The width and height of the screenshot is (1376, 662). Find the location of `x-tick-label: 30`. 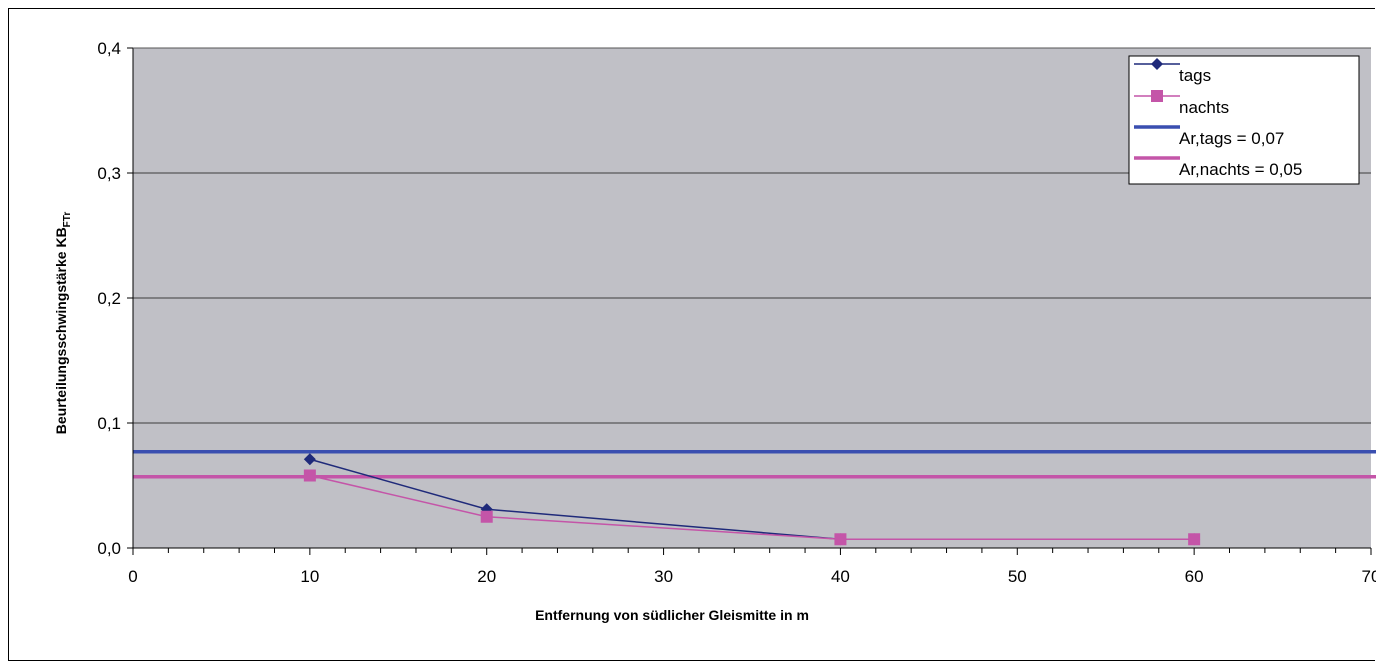

x-tick-label: 30 is located at coordinates (663, 576).